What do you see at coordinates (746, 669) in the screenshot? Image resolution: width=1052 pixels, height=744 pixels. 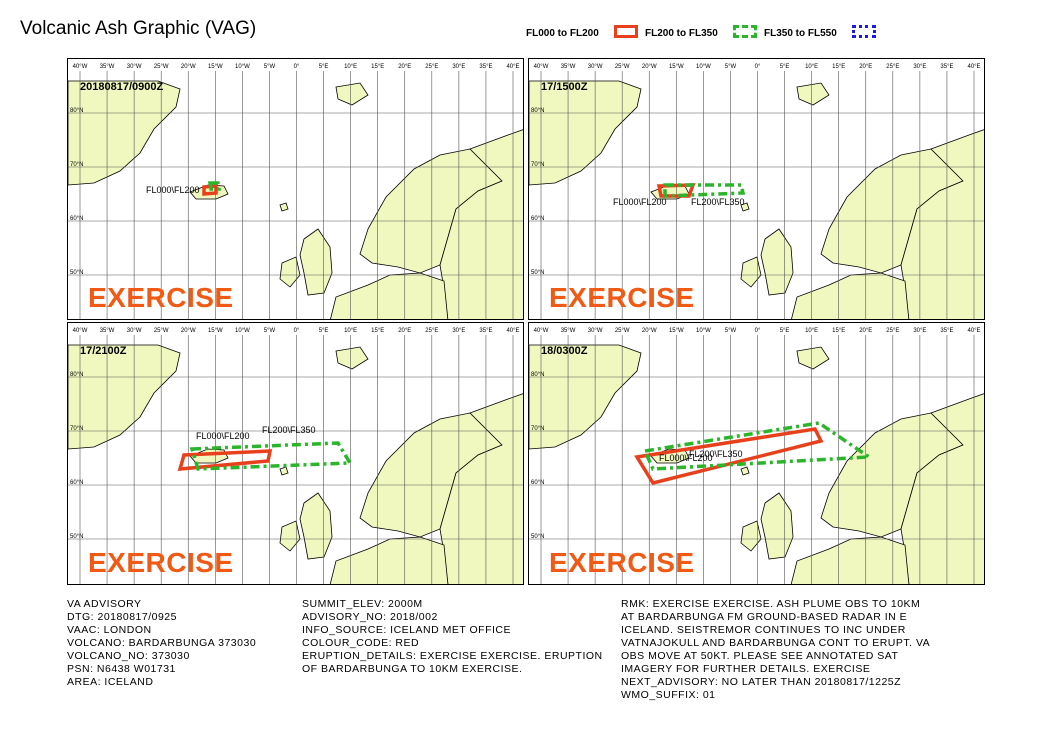 I see `advisory-line: IMAGERY FOR FURTHER DETAILS. EXERCISE` at bounding box center [746, 669].